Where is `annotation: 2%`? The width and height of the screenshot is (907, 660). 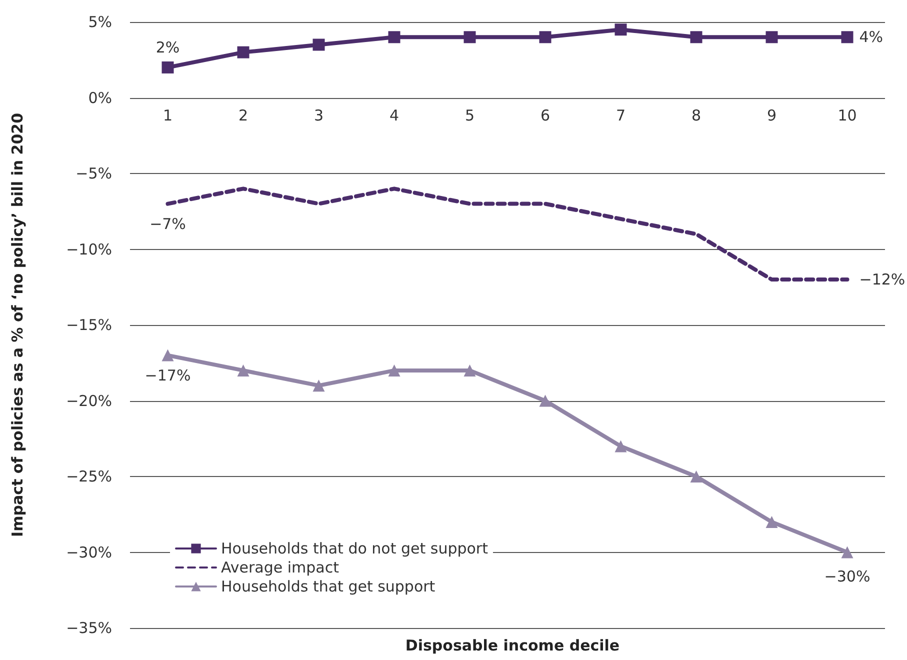 annotation: 2% is located at coordinates (168, 47).